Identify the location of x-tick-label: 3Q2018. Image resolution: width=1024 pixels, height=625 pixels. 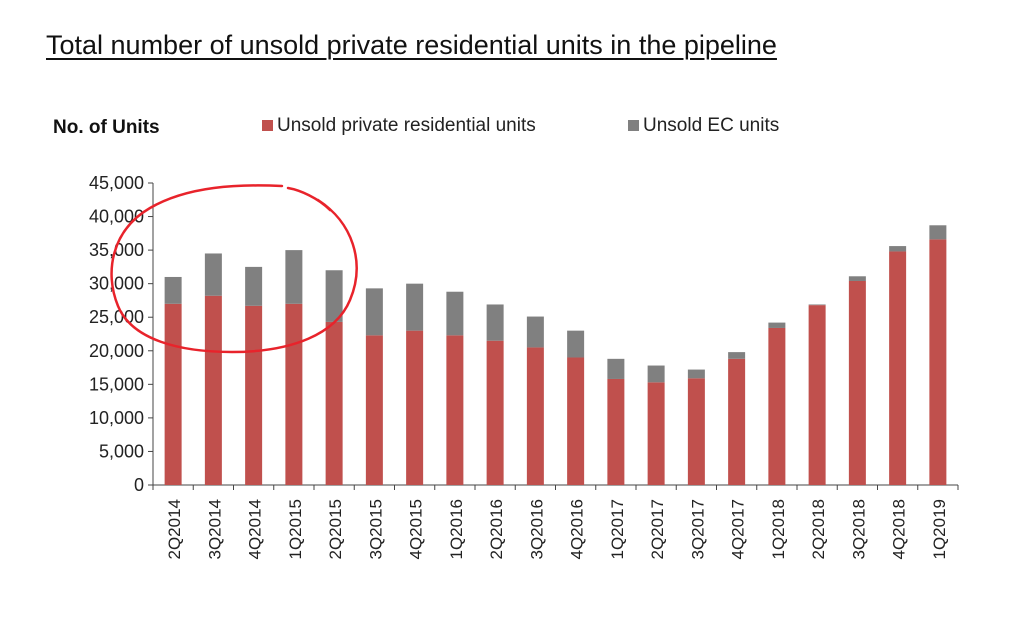
(858, 529).